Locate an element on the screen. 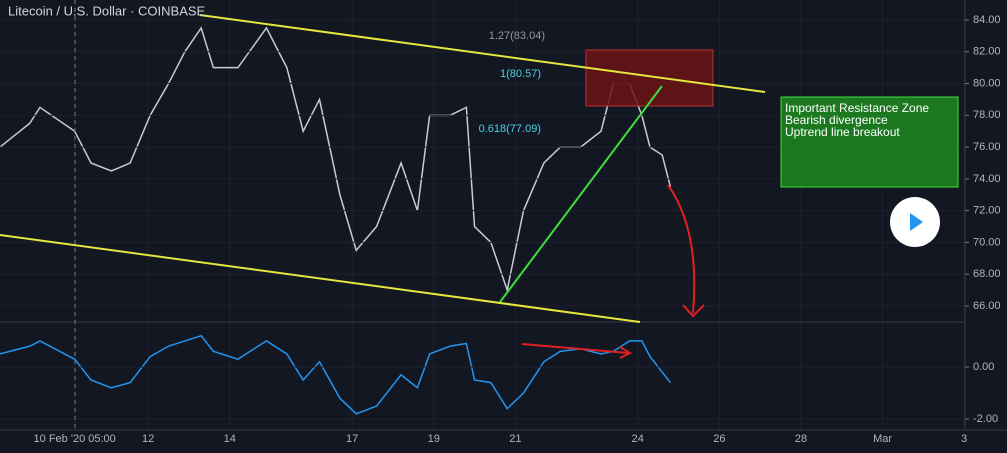 This screenshot has width=1007, height=453. y-tick-label: 80.00 is located at coordinates (987, 83).